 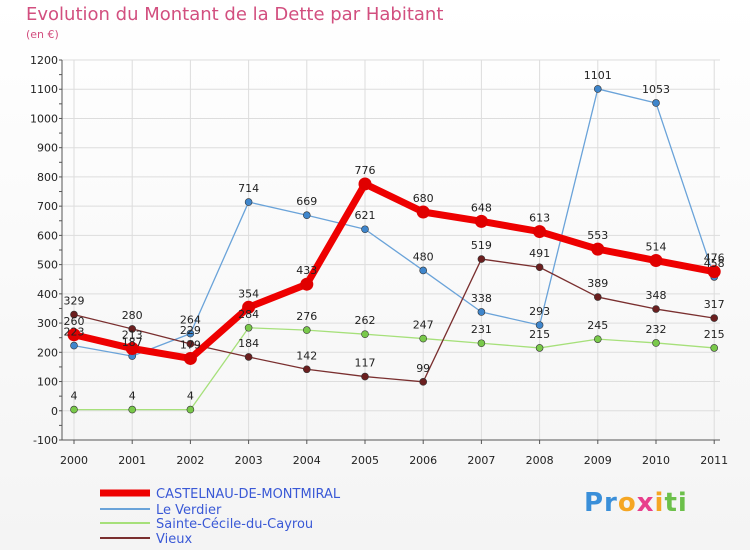 What do you see at coordinates (45, 440) in the screenshot?
I see `y-tick-label: -100` at bounding box center [45, 440].